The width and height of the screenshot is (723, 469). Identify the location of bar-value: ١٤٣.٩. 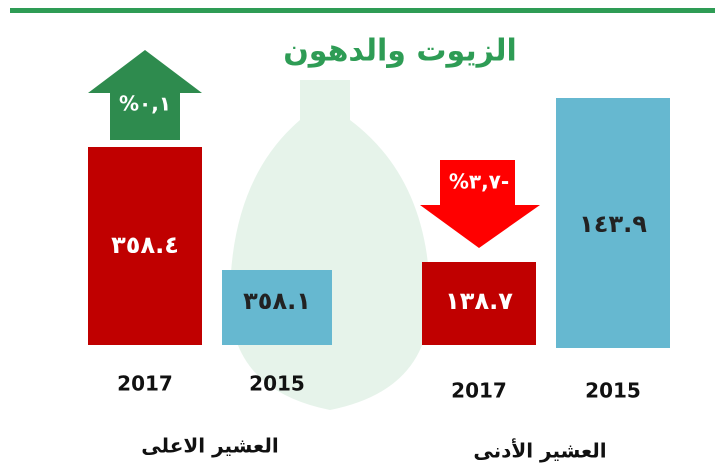
(613, 224).